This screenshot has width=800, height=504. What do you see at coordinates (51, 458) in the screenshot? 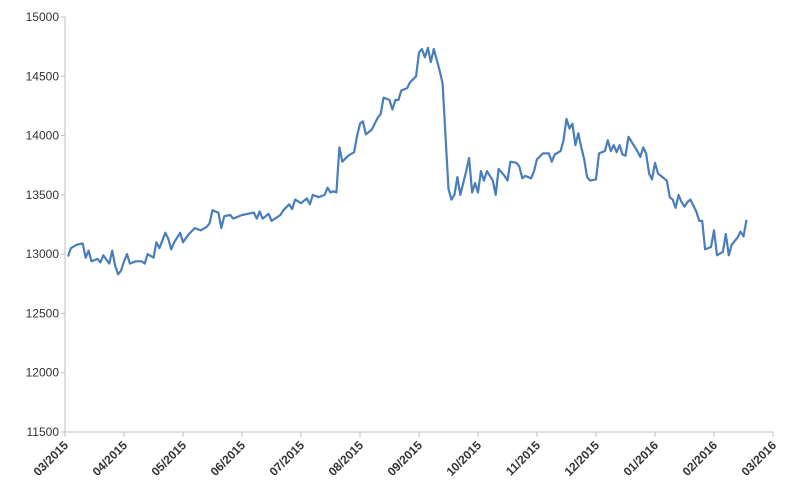
I see `x-tick-label: 03/2015` at bounding box center [51, 458].